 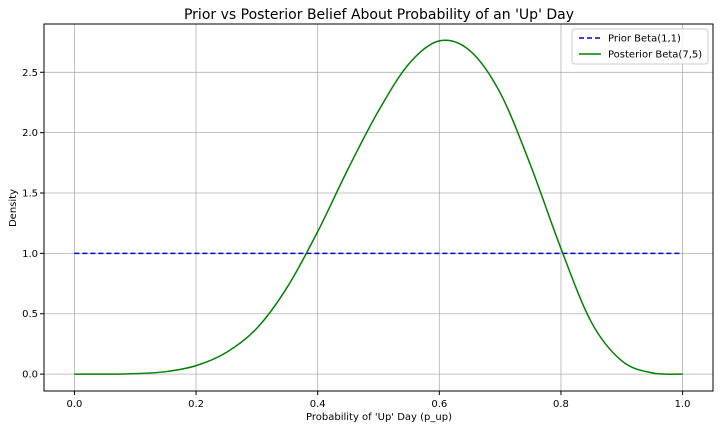 What do you see at coordinates (683, 404) in the screenshot?
I see `x-tick-label: 1.0` at bounding box center [683, 404].